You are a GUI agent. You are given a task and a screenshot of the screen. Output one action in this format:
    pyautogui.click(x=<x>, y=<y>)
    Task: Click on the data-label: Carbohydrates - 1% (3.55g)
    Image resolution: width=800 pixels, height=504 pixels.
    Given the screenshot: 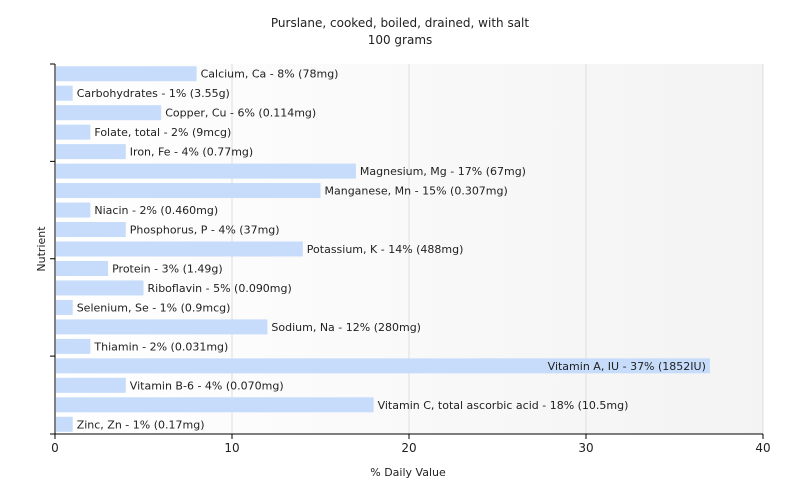 What is the action you would take?
    pyautogui.click(x=153, y=93)
    